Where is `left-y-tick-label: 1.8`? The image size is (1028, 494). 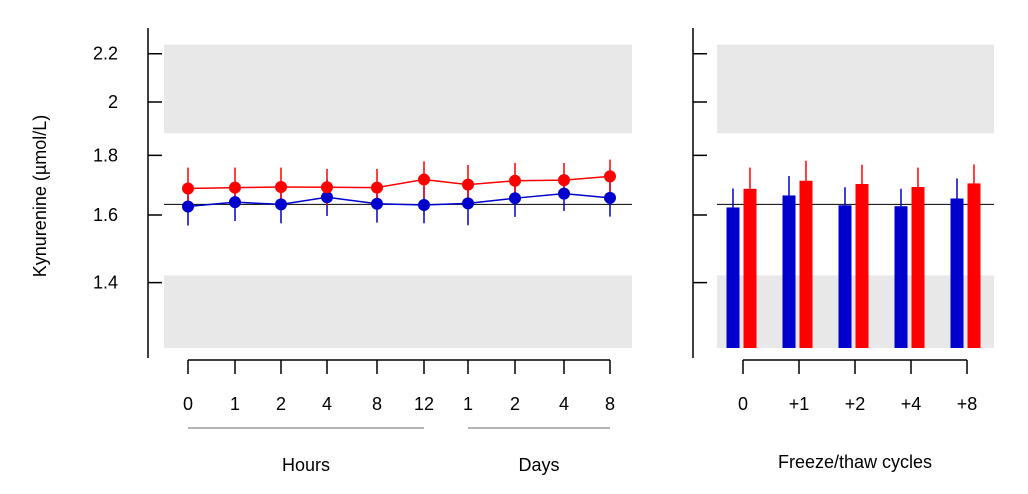 left-y-tick-label: 1.8 is located at coordinates (105, 155).